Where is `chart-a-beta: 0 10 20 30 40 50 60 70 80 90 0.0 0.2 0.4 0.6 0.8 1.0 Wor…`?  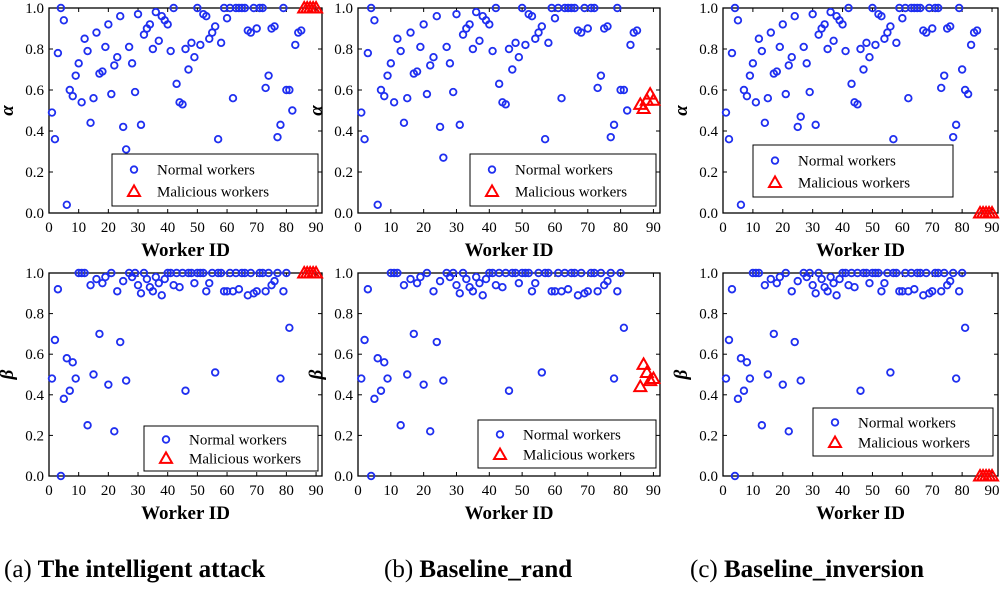 chart-a-beta: 0 10 20 30 40 50 60 70 80 90 0.0 0.2 0.4 0.6 0.8 1.0 Wor… is located at coordinates (162, 394).